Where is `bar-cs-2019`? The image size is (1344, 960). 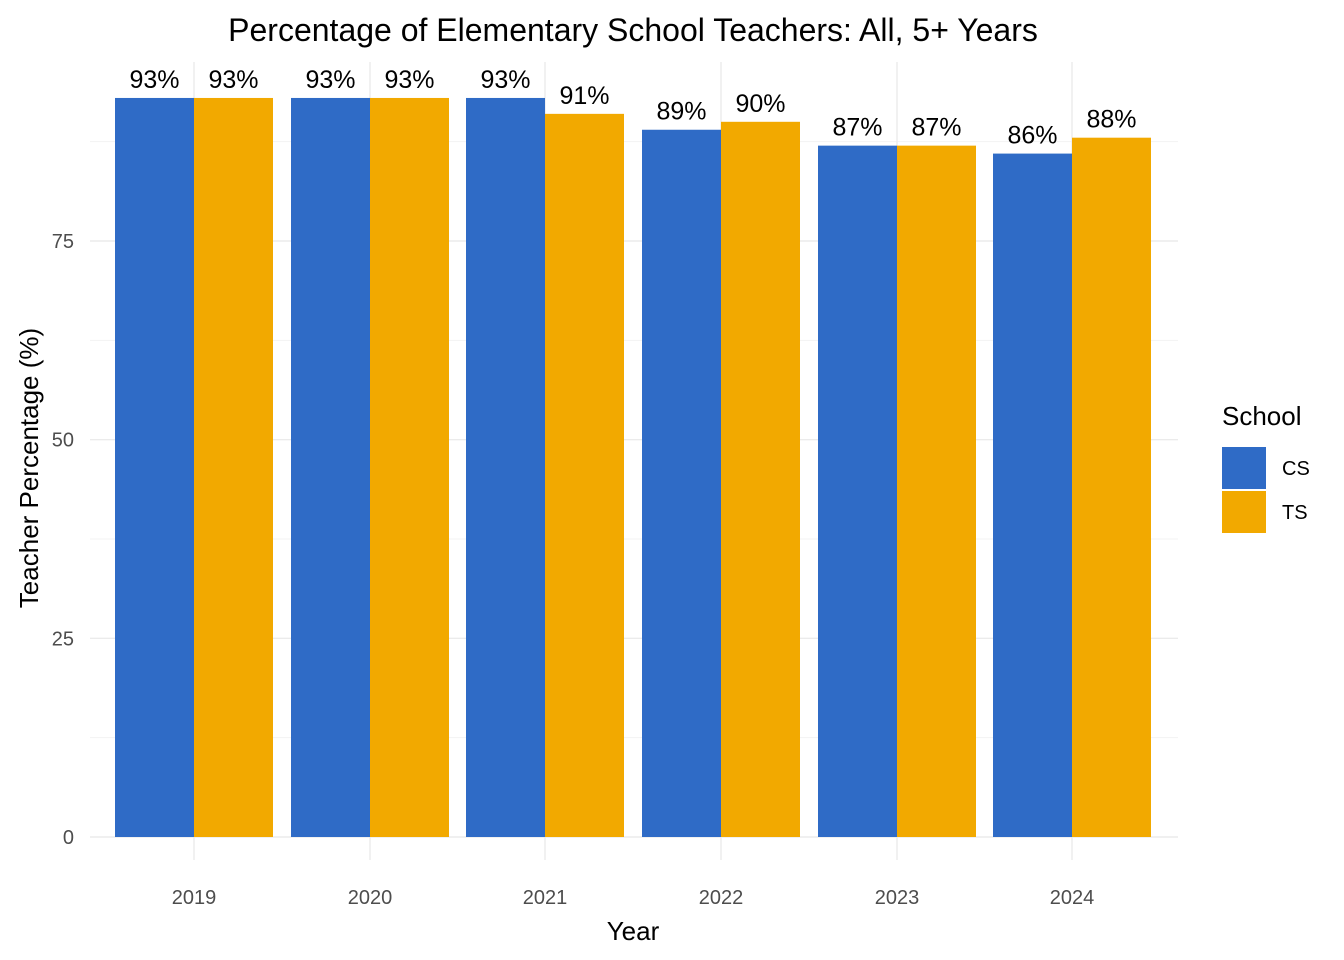 bar-cs-2019 is located at coordinates (154, 467).